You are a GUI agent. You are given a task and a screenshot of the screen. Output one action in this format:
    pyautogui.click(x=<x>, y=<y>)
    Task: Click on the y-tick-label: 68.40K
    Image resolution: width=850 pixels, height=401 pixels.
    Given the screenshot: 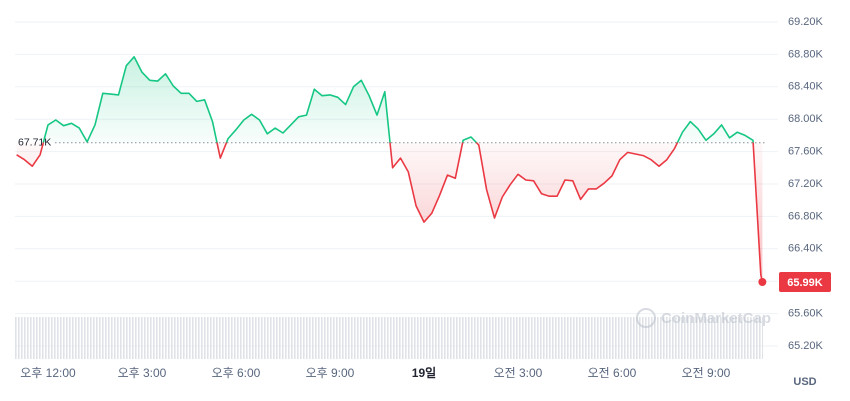 What is the action you would take?
    pyautogui.click(x=806, y=87)
    